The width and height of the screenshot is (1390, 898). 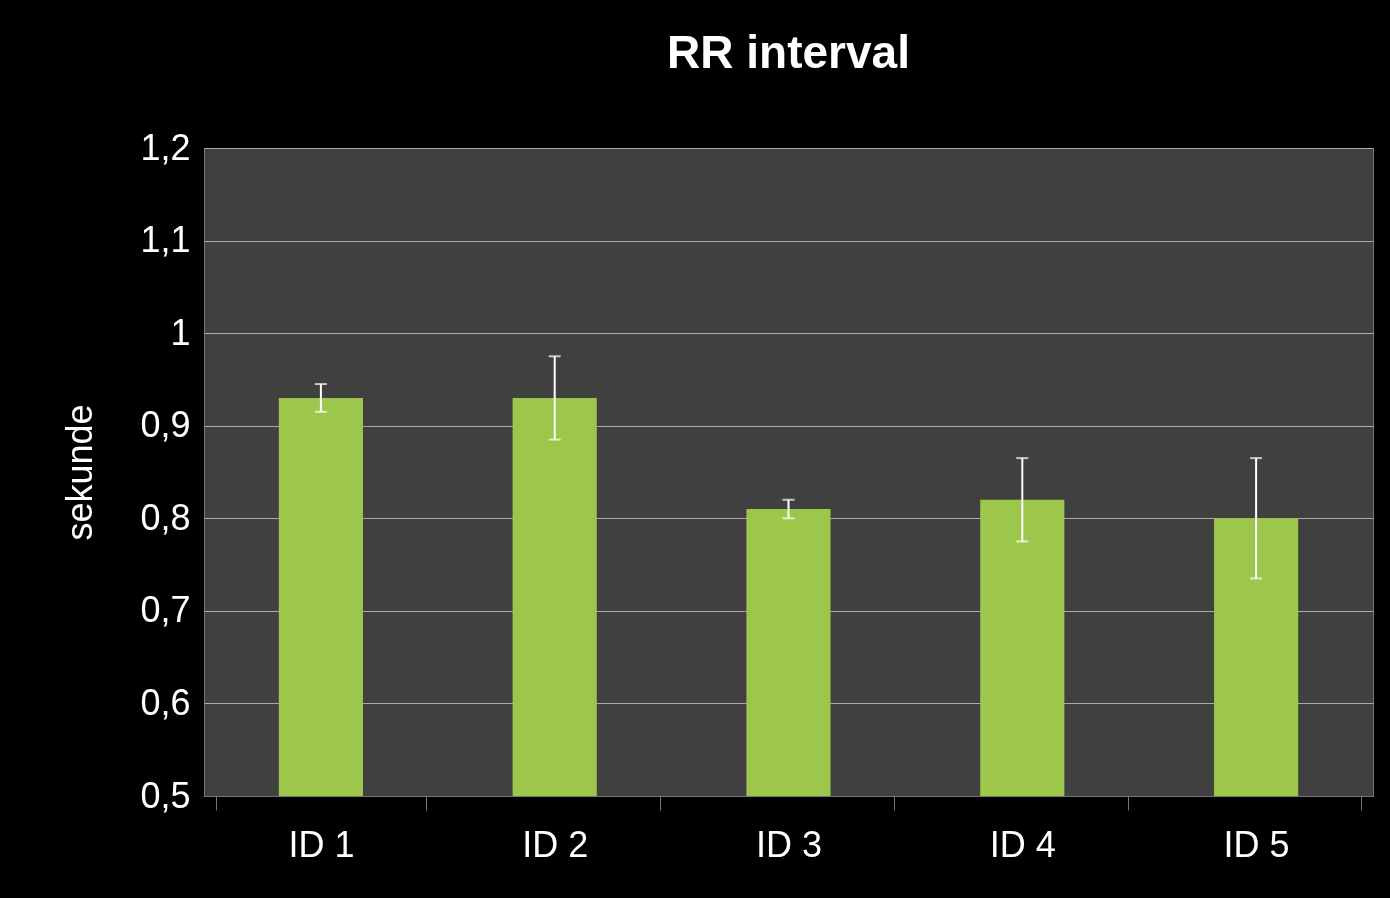 What do you see at coordinates (165, 147) in the screenshot?
I see `y-tick-label: 1,2` at bounding box center [165, 147].